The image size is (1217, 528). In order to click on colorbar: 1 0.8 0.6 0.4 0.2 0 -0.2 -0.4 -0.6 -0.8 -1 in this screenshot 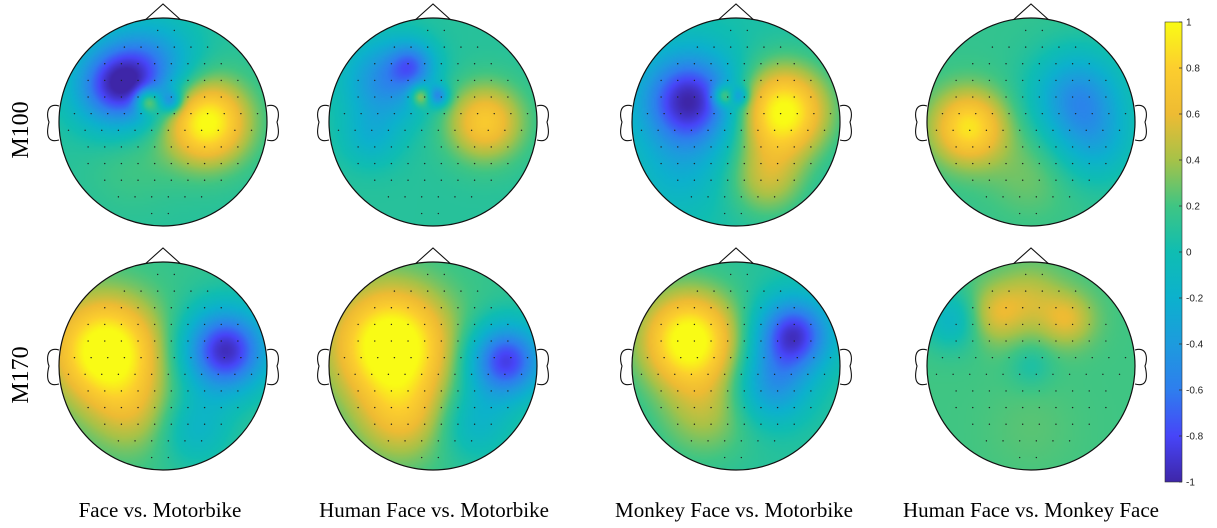, I will do `click(1184, 253)`.